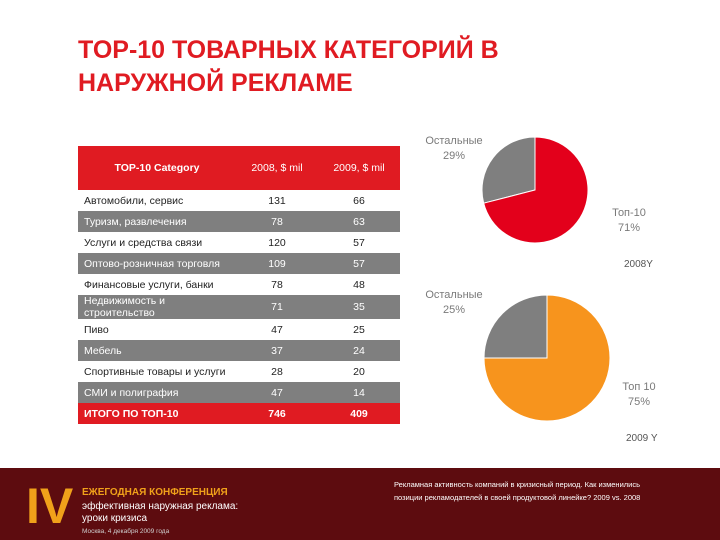 This screenshot has width=720, height=540. I want to click on pie2-top-name: Топ 10, so click(639, 387).